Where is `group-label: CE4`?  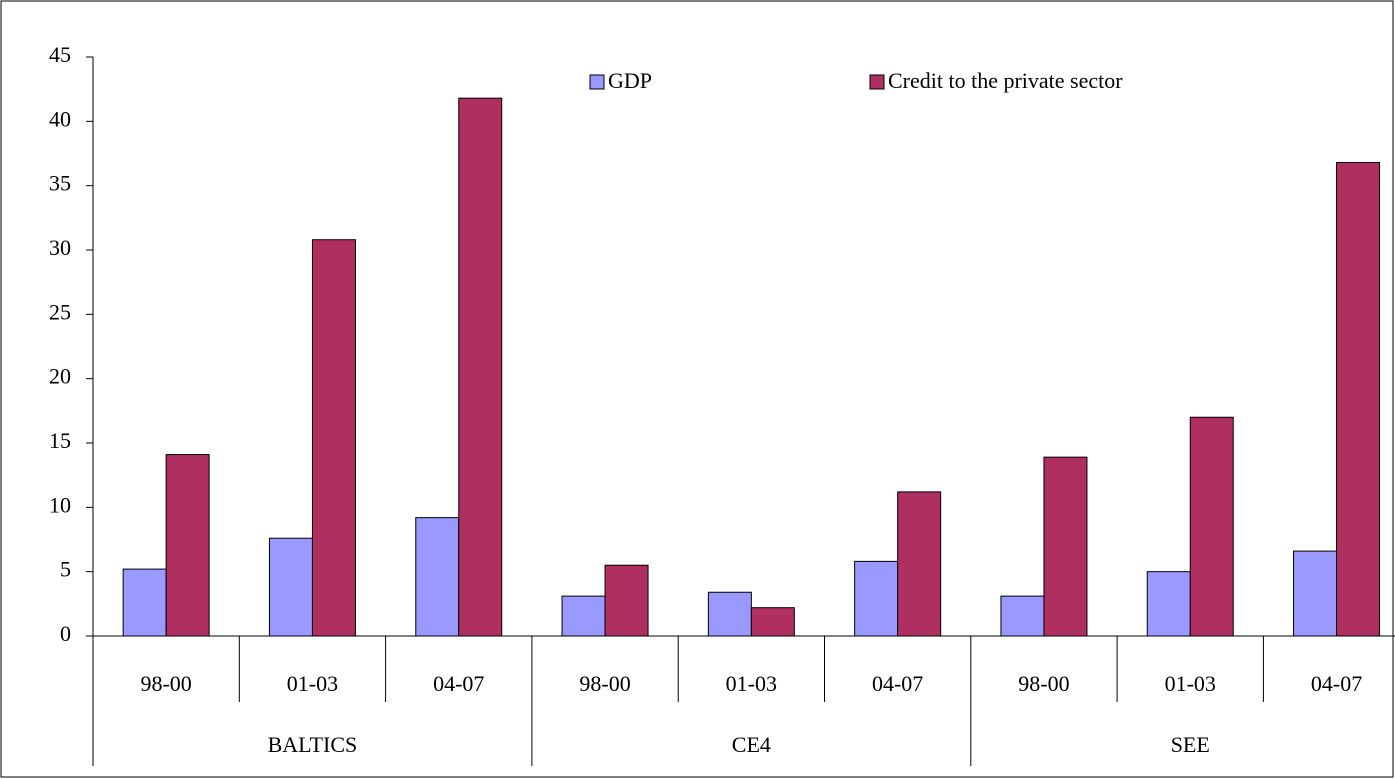
group-label: CE4 is located at coordinates (751, 744).